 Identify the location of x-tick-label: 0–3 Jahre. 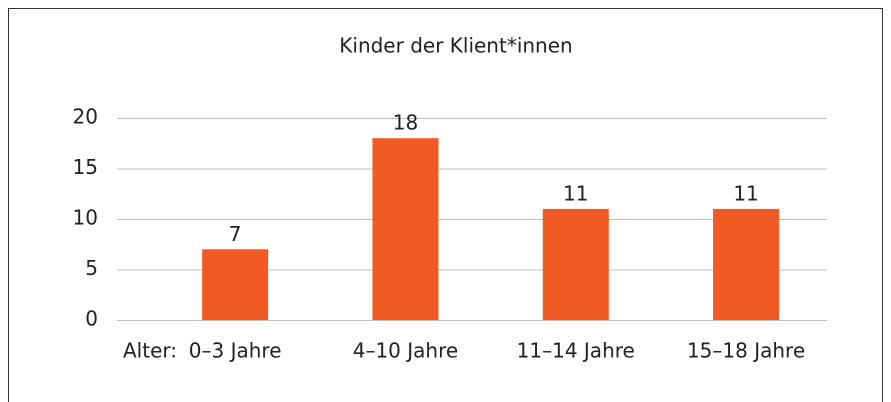
(235, 351).